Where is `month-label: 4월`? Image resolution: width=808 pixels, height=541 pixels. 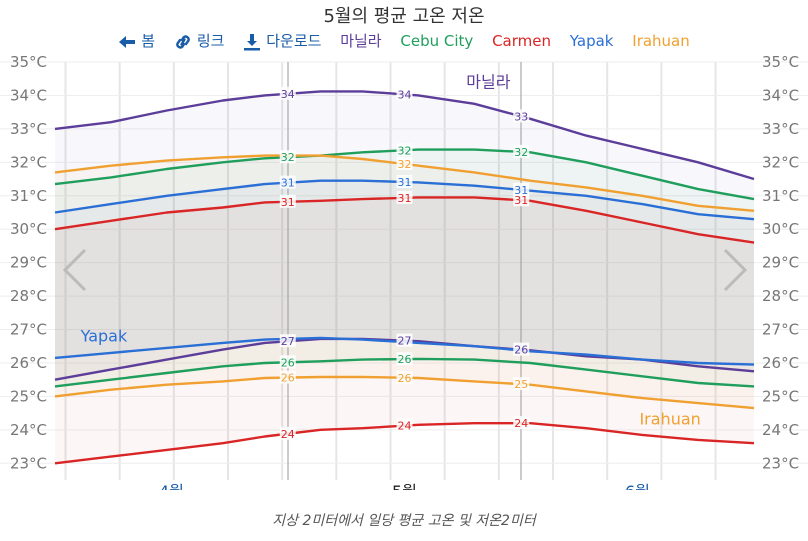 month-label: 4월 is located at coordinates (171, 486).